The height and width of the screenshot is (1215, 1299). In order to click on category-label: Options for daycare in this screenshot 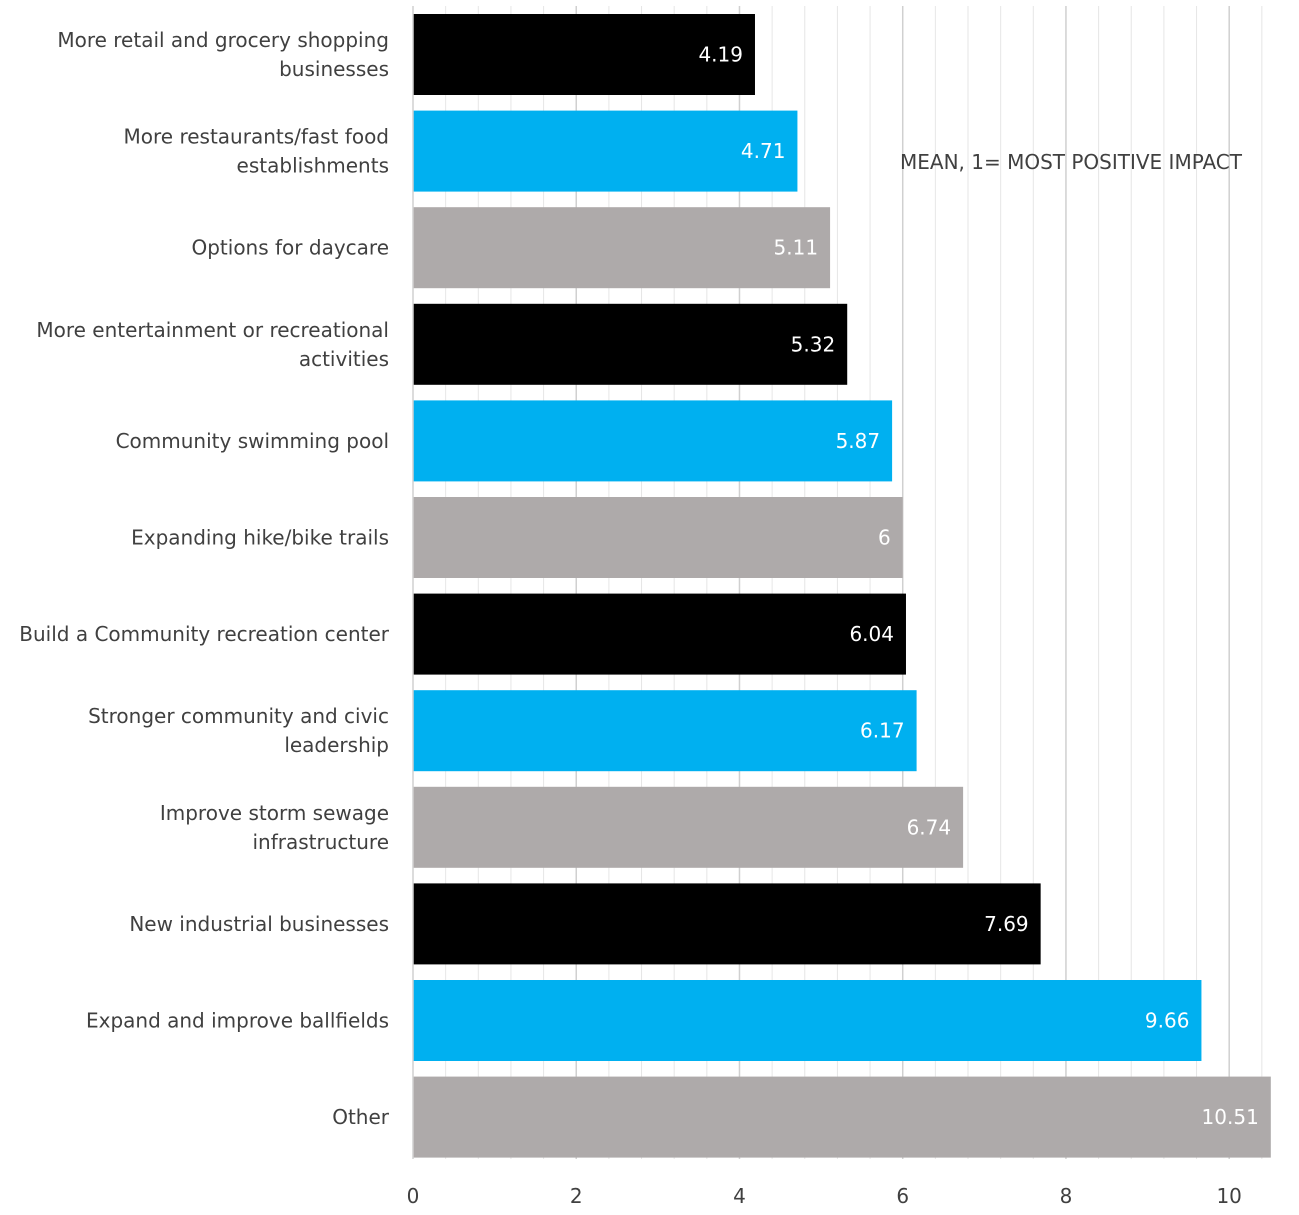, I will do `click(290, 248)`.